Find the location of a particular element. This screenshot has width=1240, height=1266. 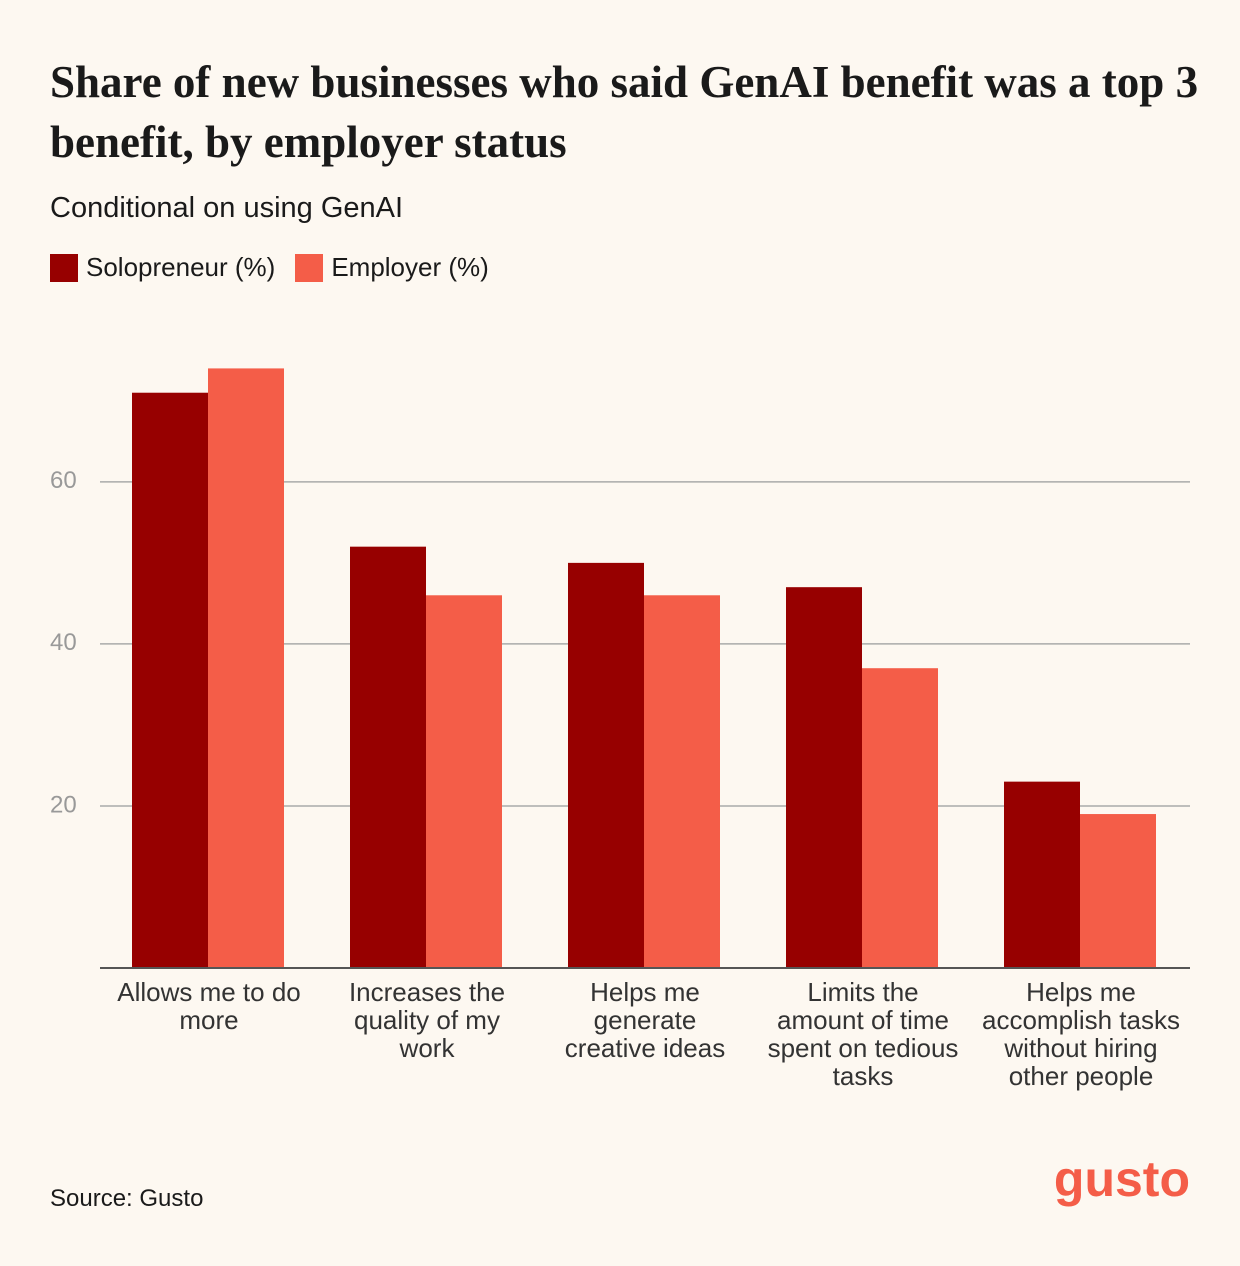

x-tick-label: Increases the quality of my work is located at coordinates (427, 1020).